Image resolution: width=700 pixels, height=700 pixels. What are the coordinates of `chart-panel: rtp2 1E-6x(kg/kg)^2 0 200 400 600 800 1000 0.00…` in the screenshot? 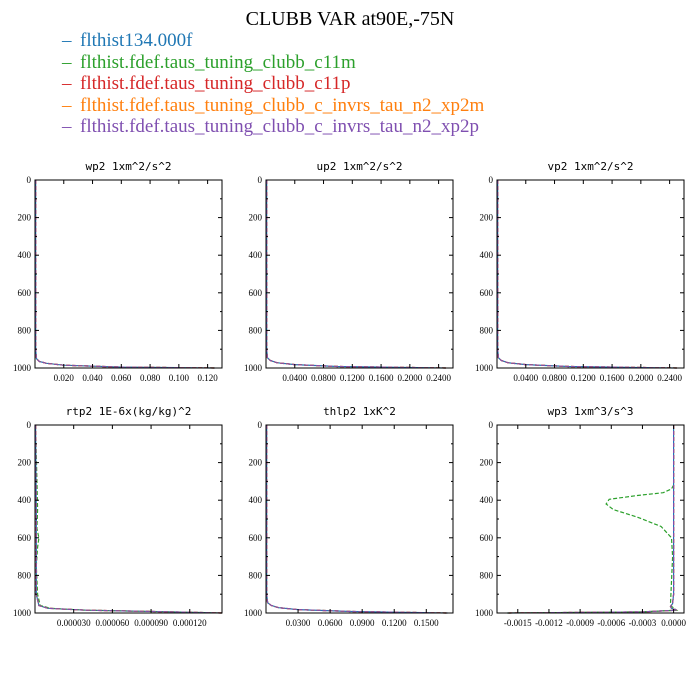 It's located at (118, 516).